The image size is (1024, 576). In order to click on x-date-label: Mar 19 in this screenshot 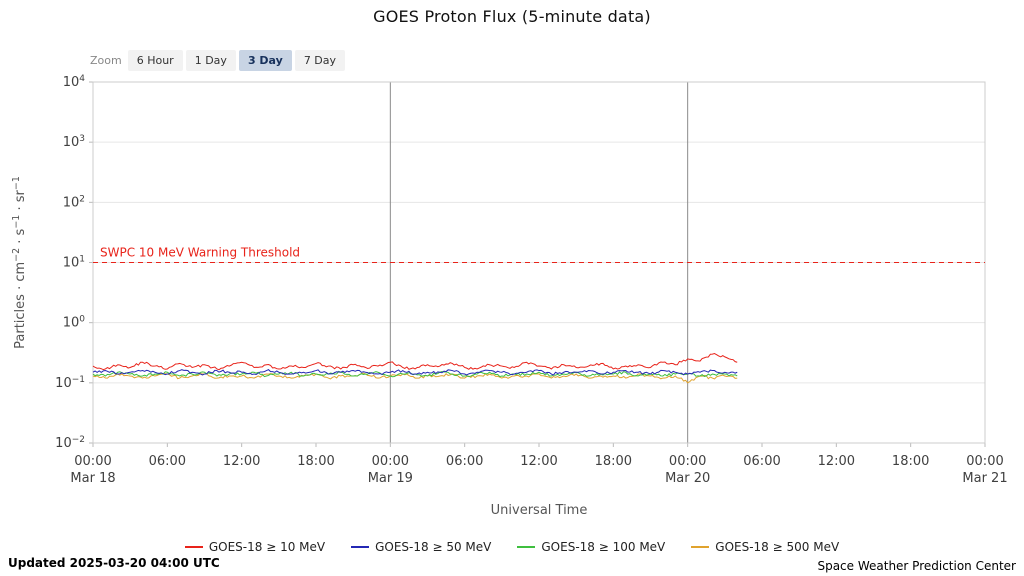, I will do `click(390, 478)`.